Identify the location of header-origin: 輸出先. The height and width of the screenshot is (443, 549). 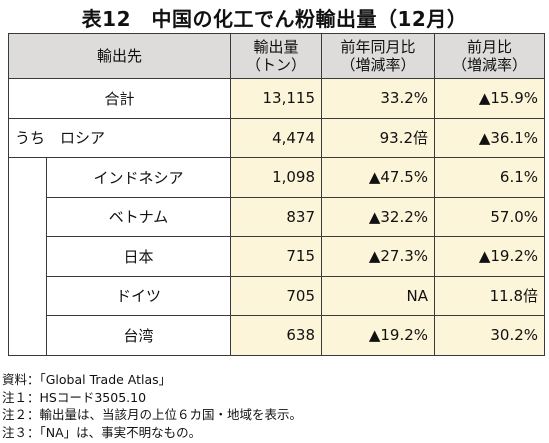
(119, 56).